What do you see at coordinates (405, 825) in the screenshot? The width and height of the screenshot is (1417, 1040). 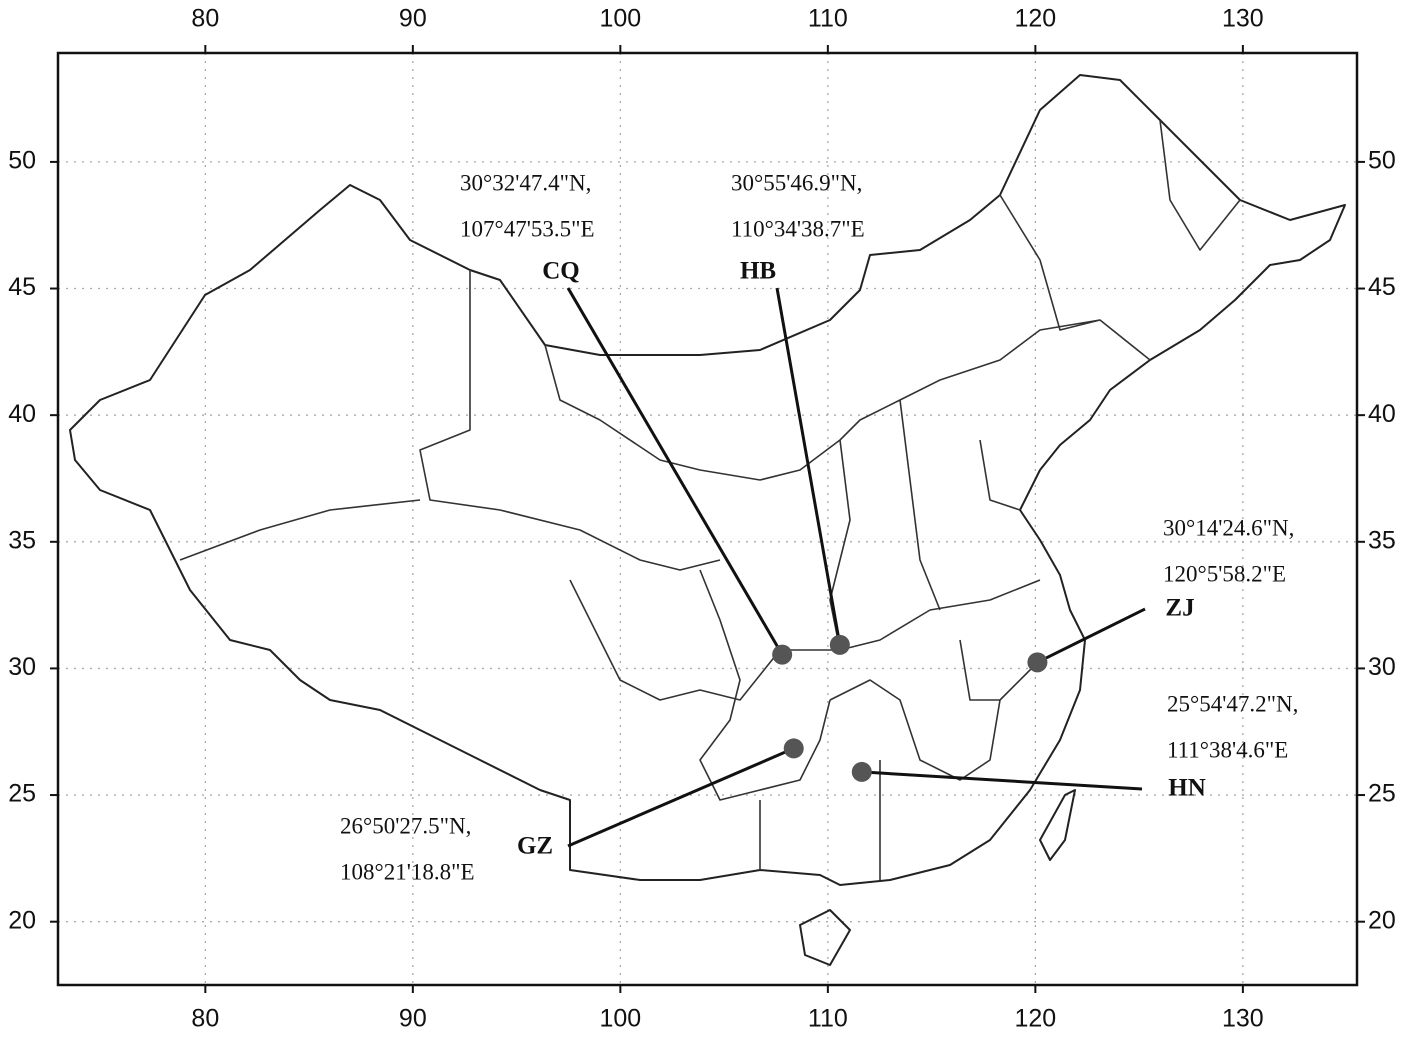 I see `site-coordinate: 26°50'27.5"N,` at bounding box center [405, 825].